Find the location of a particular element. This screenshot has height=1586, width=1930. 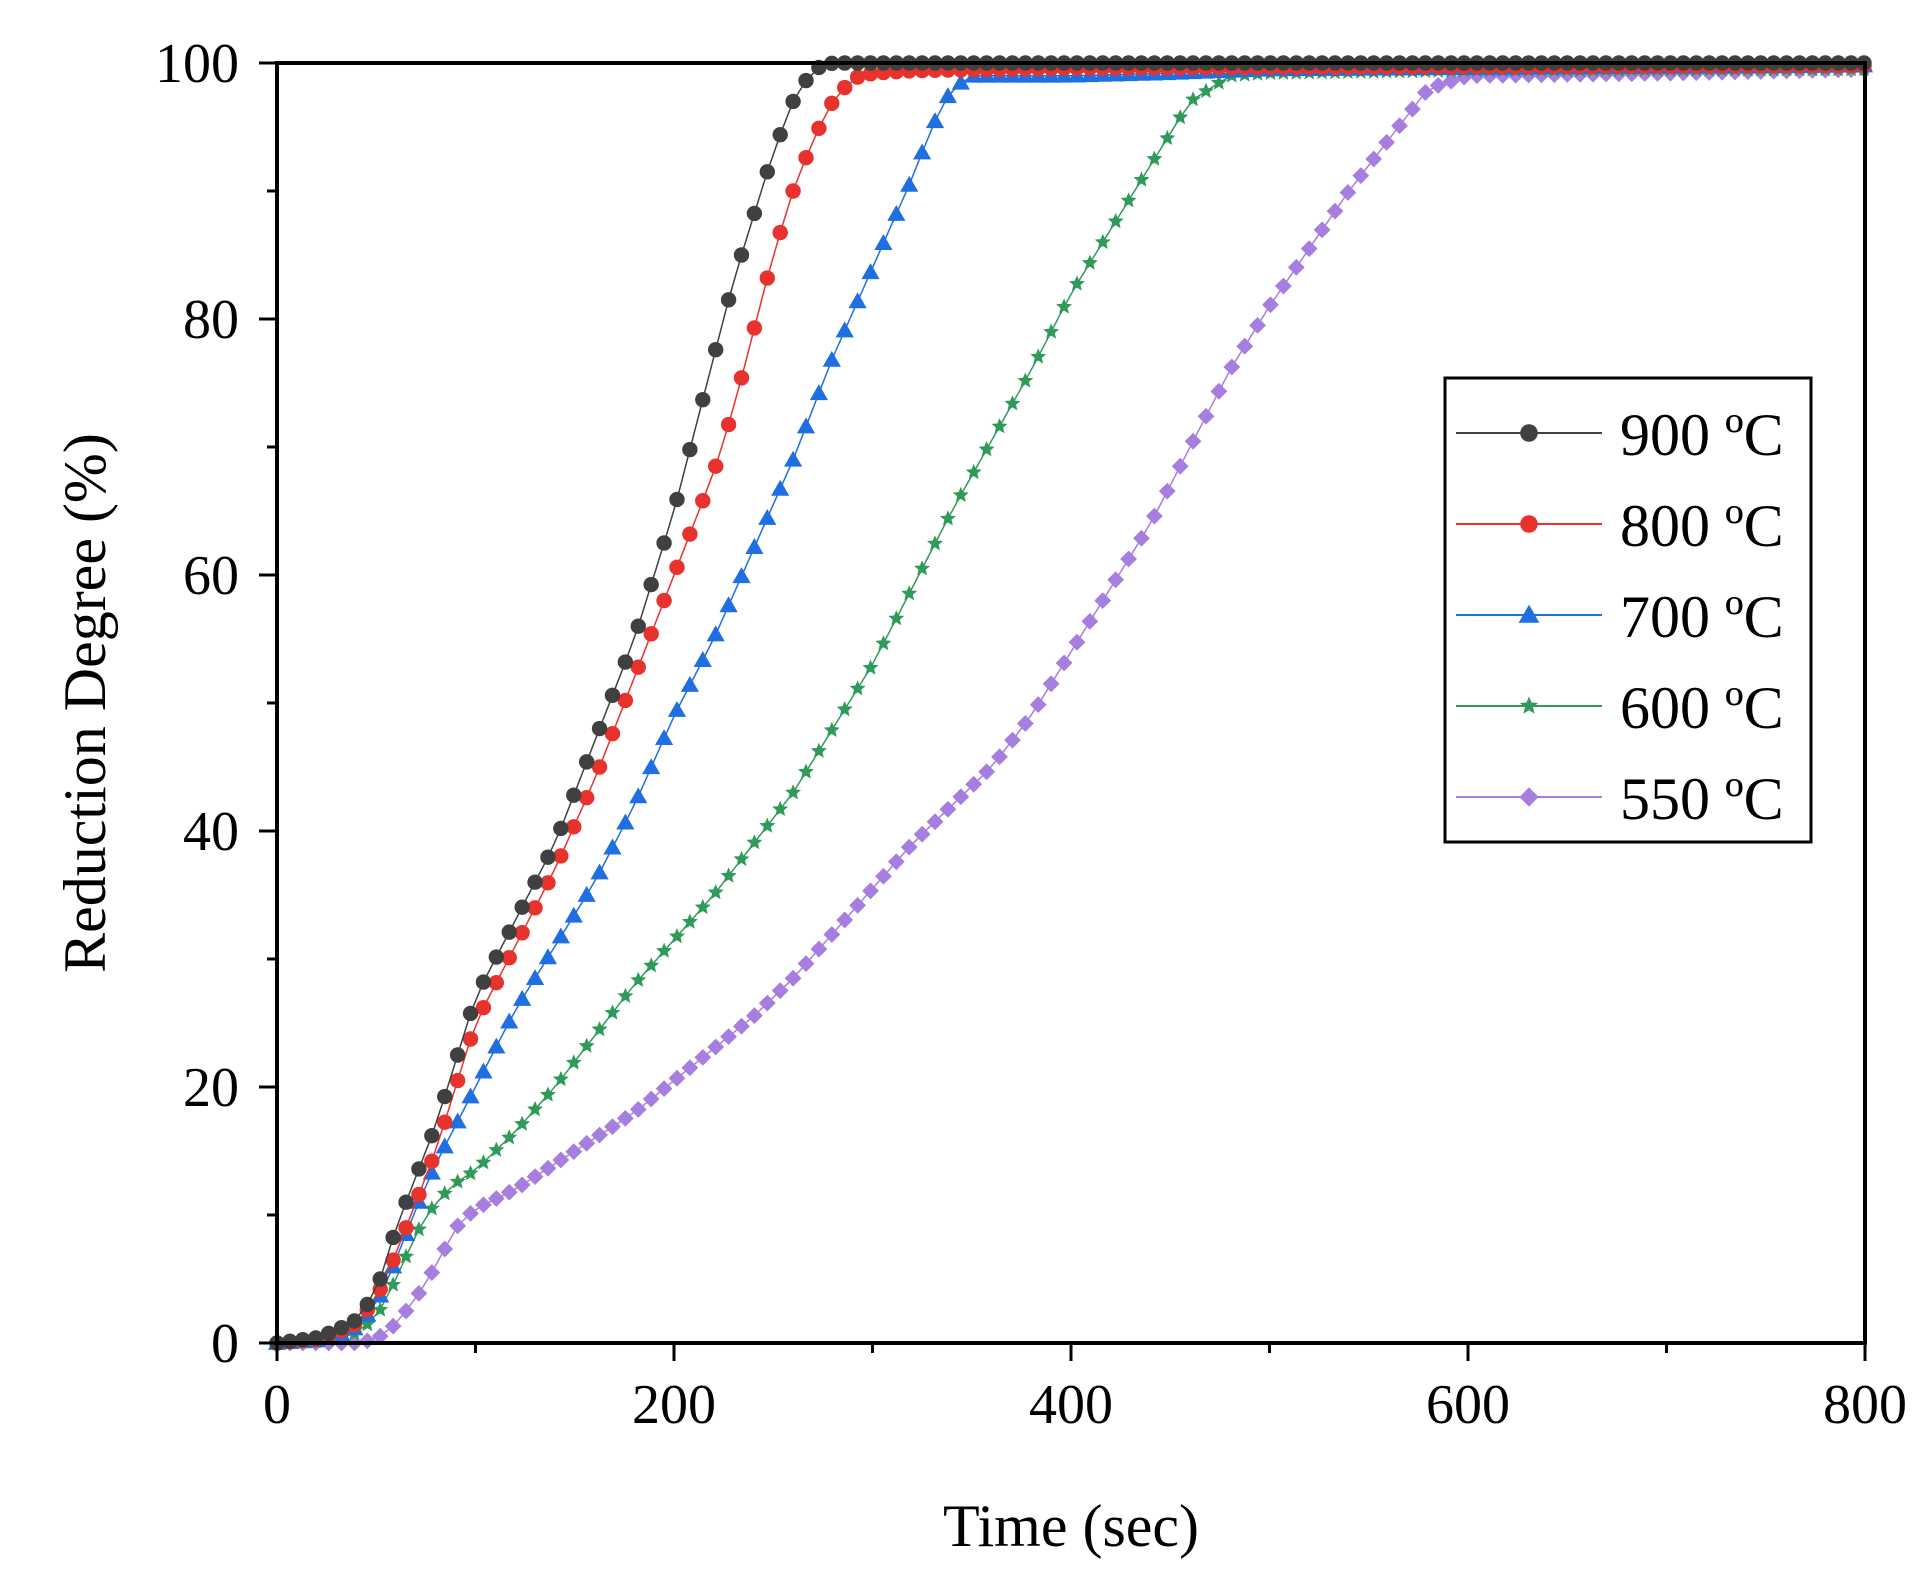

legend: 900 ºC 800 ºC 700 ºC 600 ºC 550 ºC is located at coordinates (1628, 610).